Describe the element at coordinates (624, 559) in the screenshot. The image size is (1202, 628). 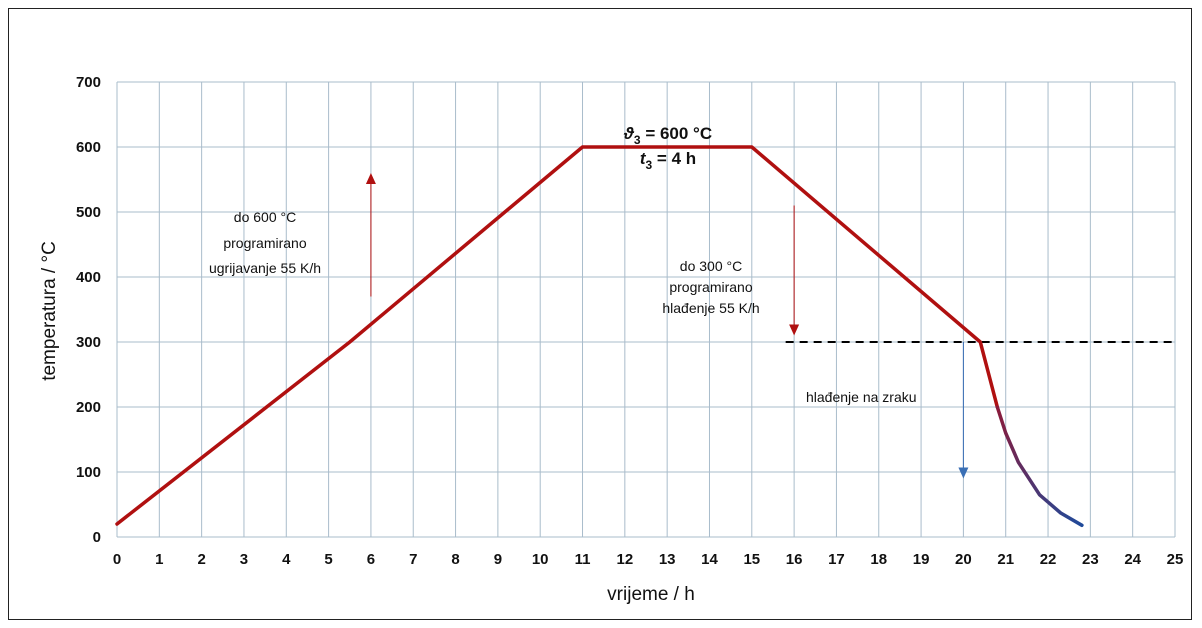
I see `x-tick-label-12: 12` at that location.